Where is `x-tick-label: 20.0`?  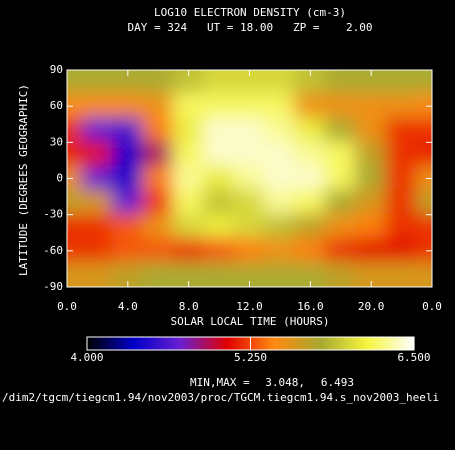 x-tick-label: 20.0 is located at coordinates (371, 306).